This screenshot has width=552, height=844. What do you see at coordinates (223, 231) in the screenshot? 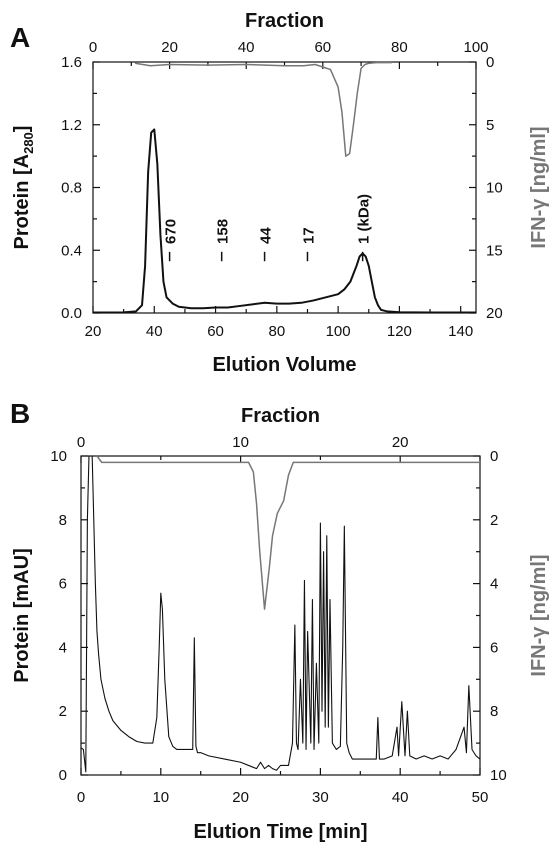
I see `marker-label: 158` at bounding box center [223, 231].